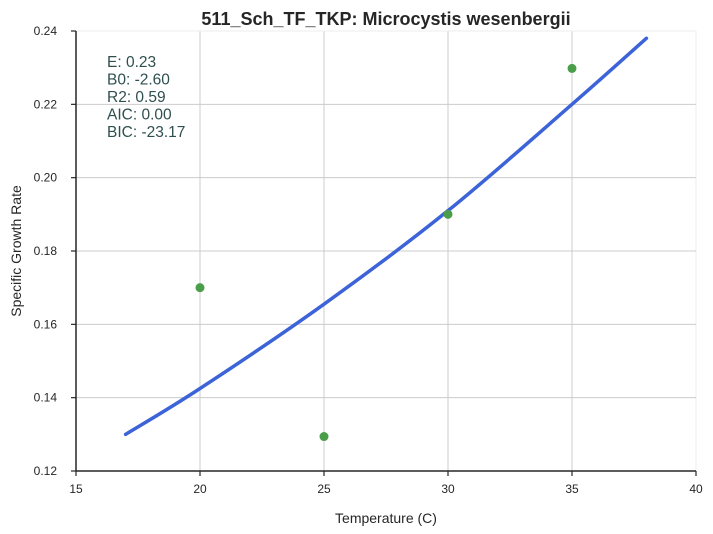 The image size is (713, 534). What do you see at coordinates (46, 471) in the screenshot?
I see `y-tick-label: 0.12` at bounding box center [46, 471].